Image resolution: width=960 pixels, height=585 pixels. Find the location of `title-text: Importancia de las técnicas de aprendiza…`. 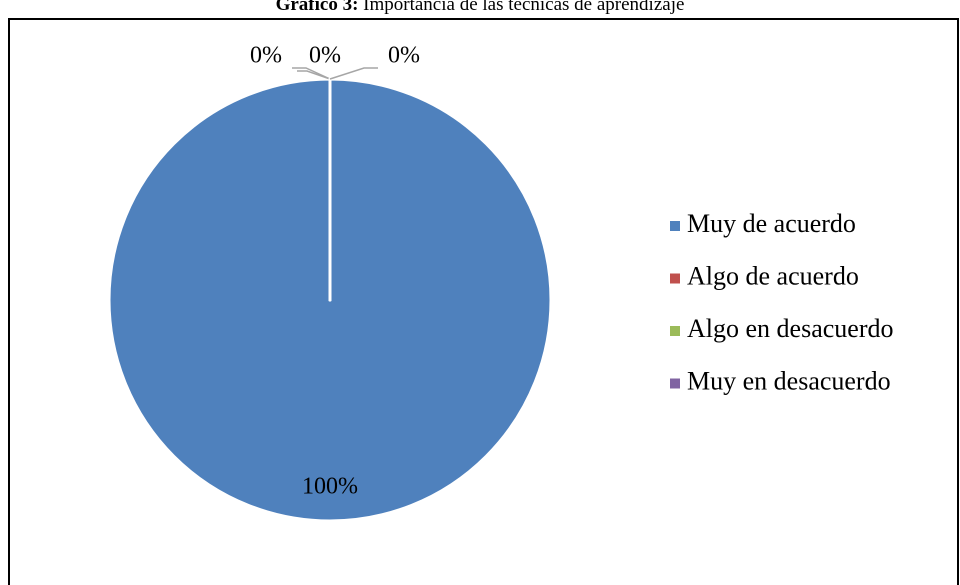

title-text: Importancia de las técnicas de aprendiza… is located at coordinates (523, 7).